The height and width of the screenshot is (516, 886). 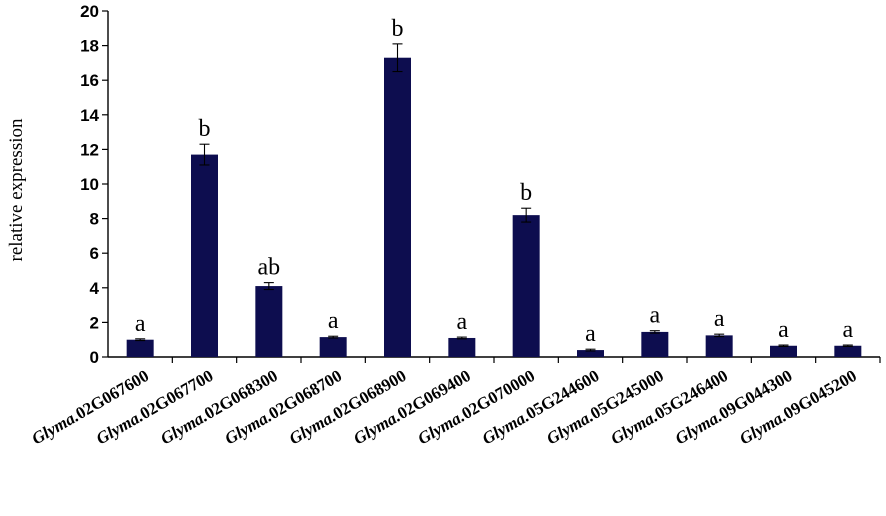 I want to click on y-ticks: 0 2 4 6 8 10 12 14 16 18 20, so click(x=94, y=184).